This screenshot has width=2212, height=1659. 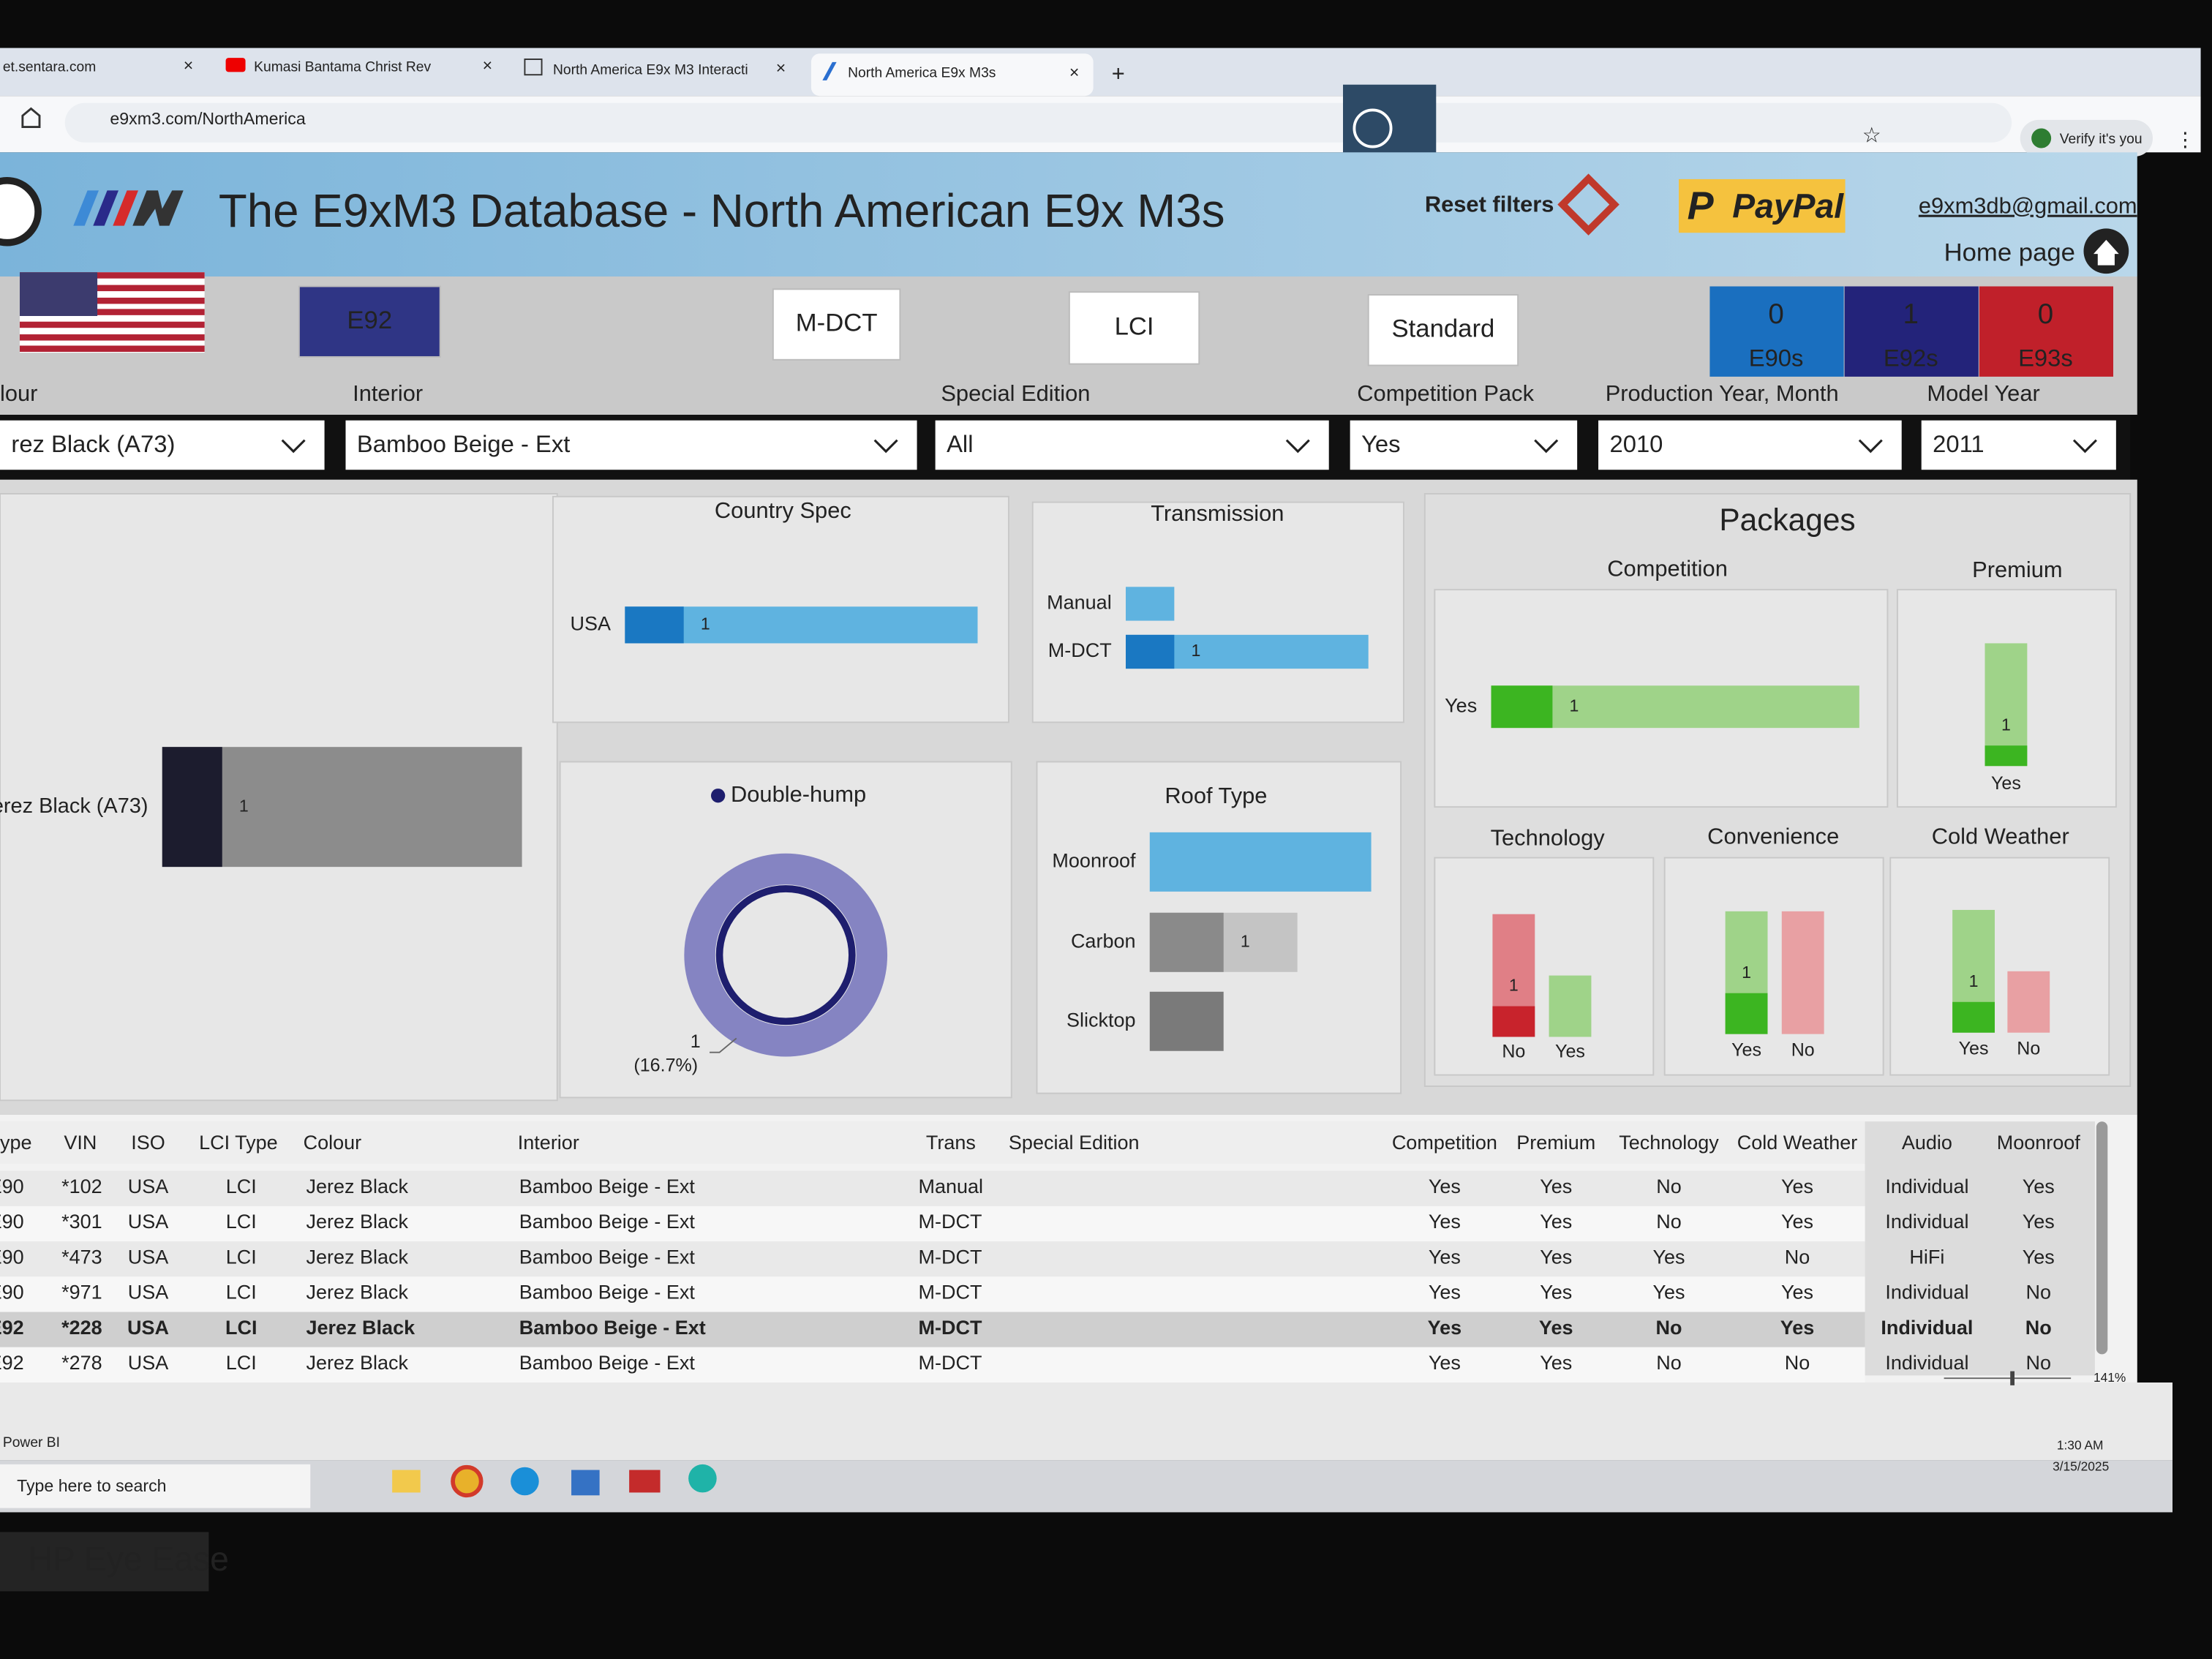 What do you see at coordinates (612, 1328) in the screenshot?
I see `table-cell: Bamboo Beige - Ext` at bounding box center [612, 1328].